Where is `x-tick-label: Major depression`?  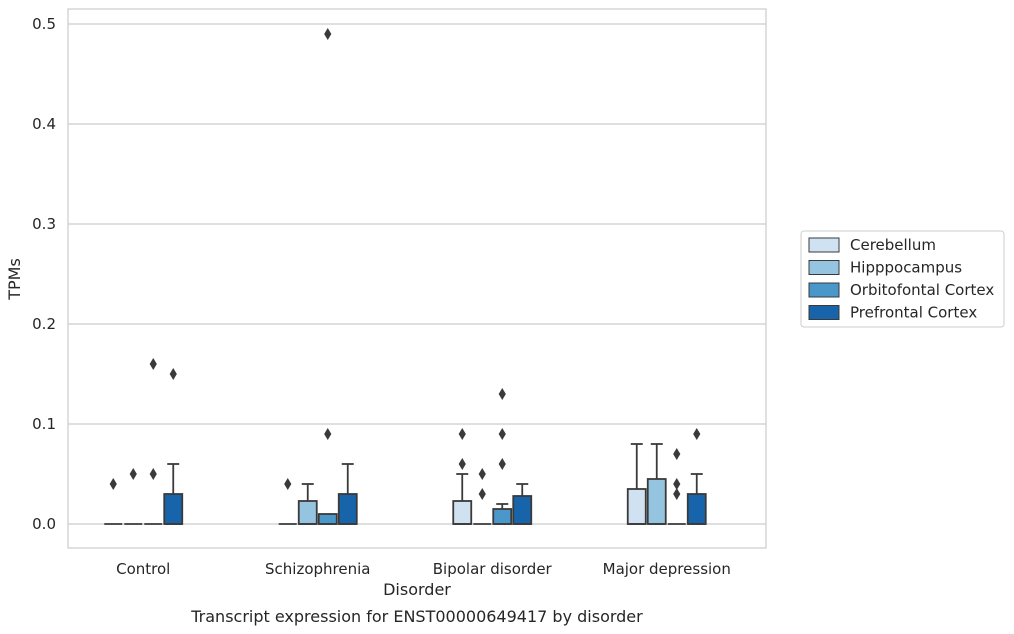 x-tick-label: Major depression is located at coordinates (667, 569).